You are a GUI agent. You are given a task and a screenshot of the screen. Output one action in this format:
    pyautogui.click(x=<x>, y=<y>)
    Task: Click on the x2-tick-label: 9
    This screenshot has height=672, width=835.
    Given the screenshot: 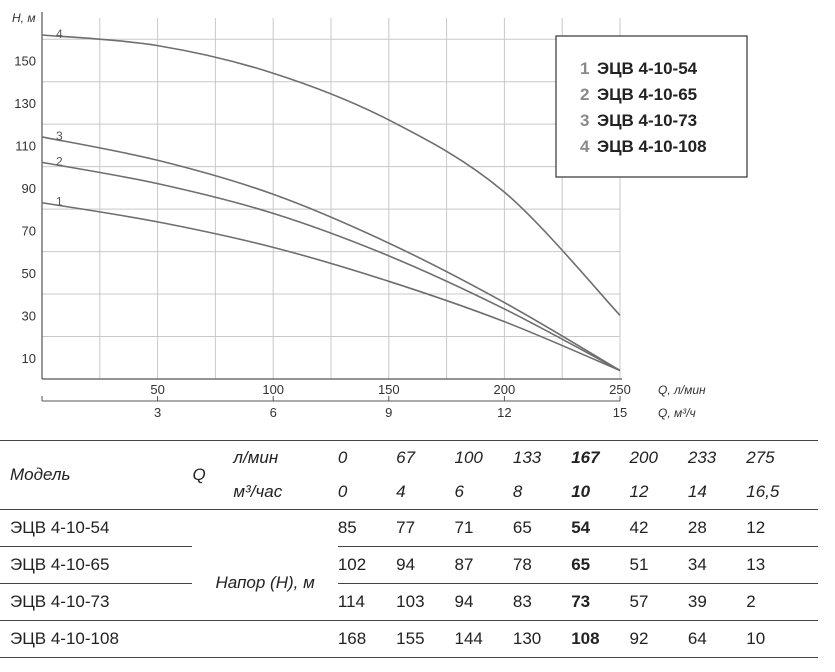 What is the action you would take?
    pyautogui.click(x=388, y=412)
    